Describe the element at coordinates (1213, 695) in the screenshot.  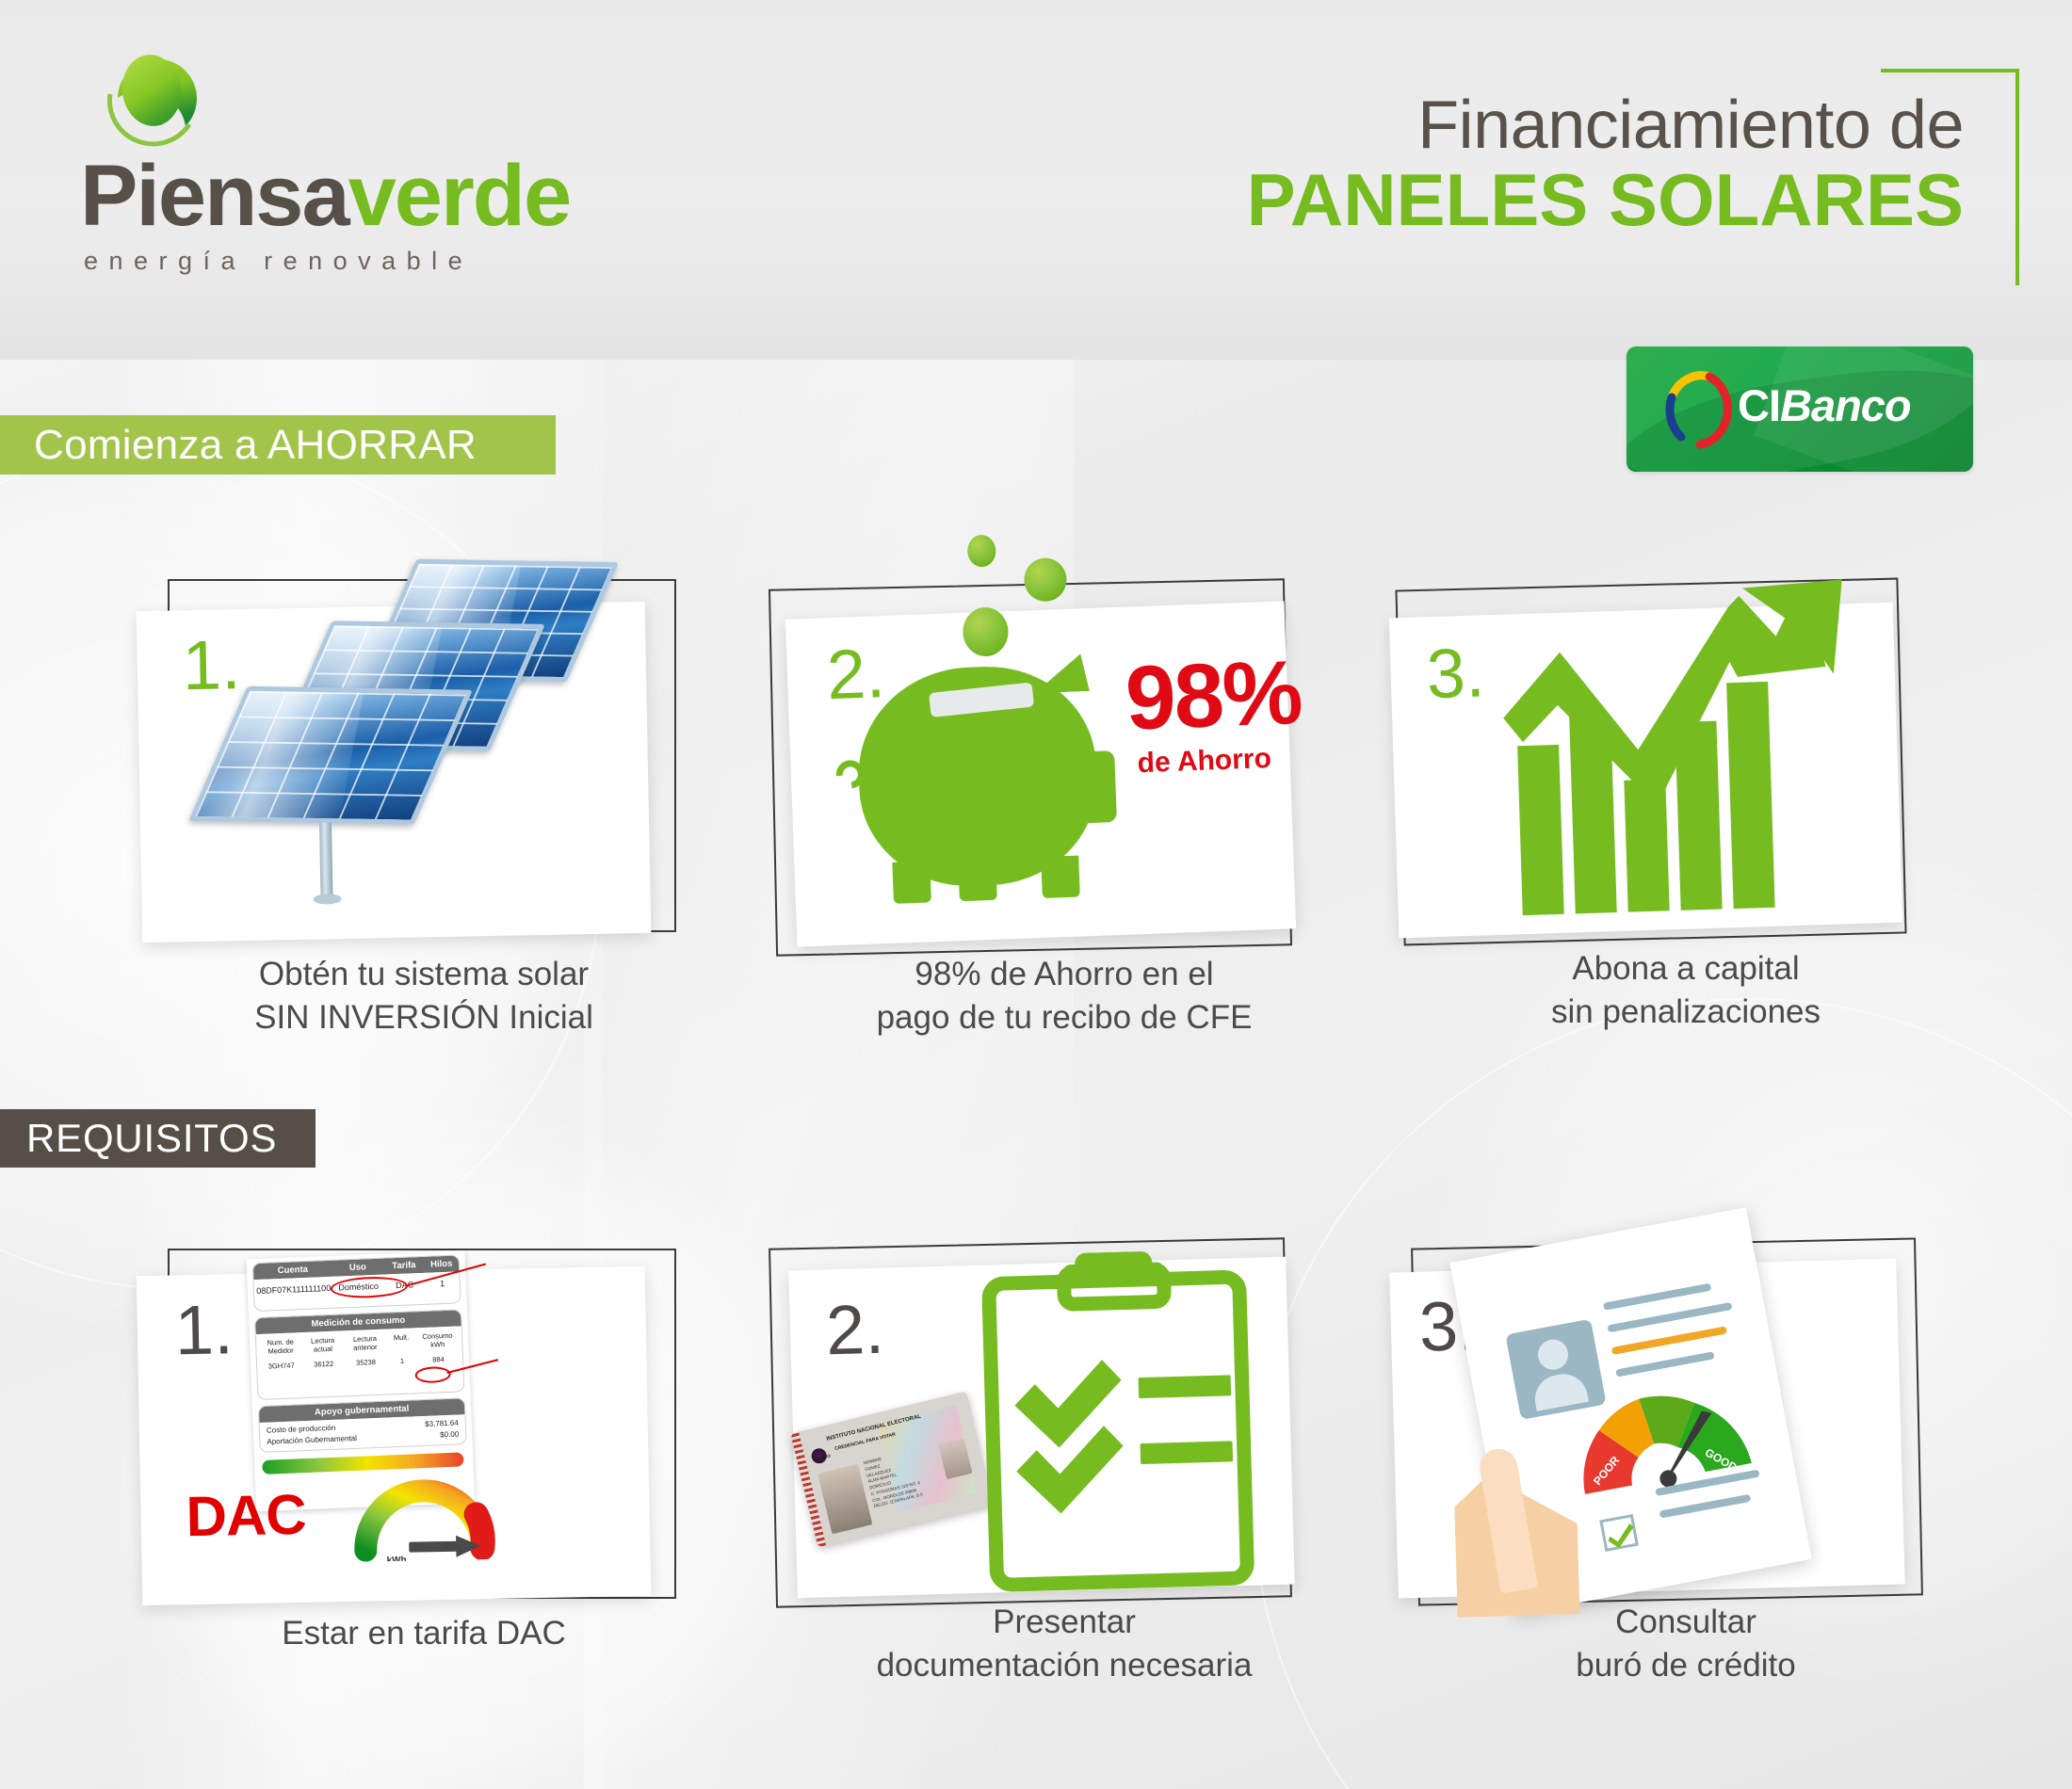
I see `savings-badge-value: 98%` at that location.